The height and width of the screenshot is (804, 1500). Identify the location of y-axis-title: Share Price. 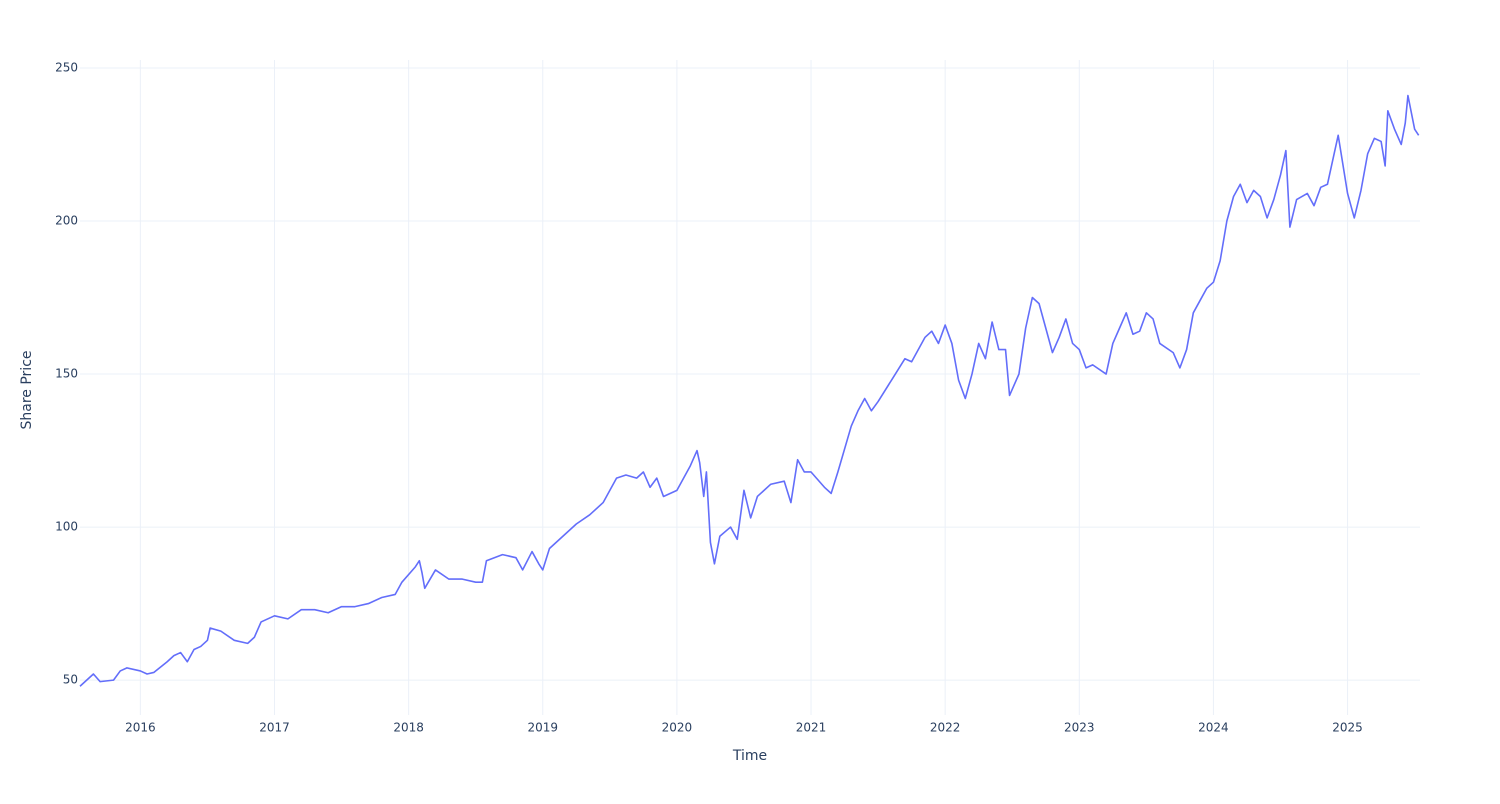
(27, 389).